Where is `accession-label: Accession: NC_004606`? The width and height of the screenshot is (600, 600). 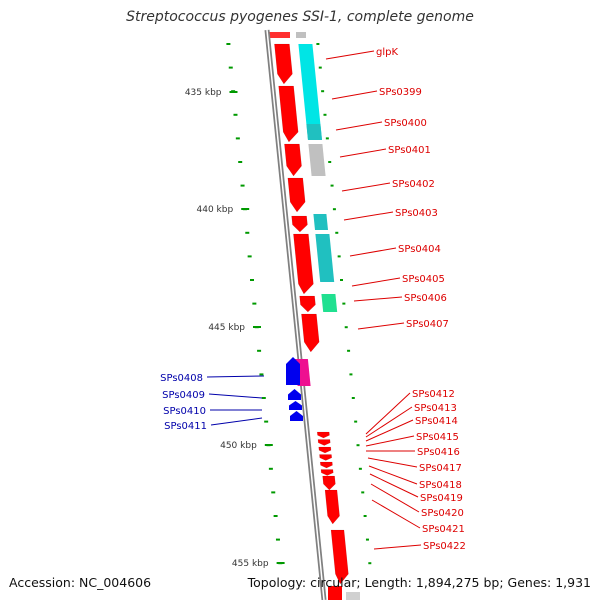 accession-label: Accession: NC_004606 is located at coordinates (80, 582).